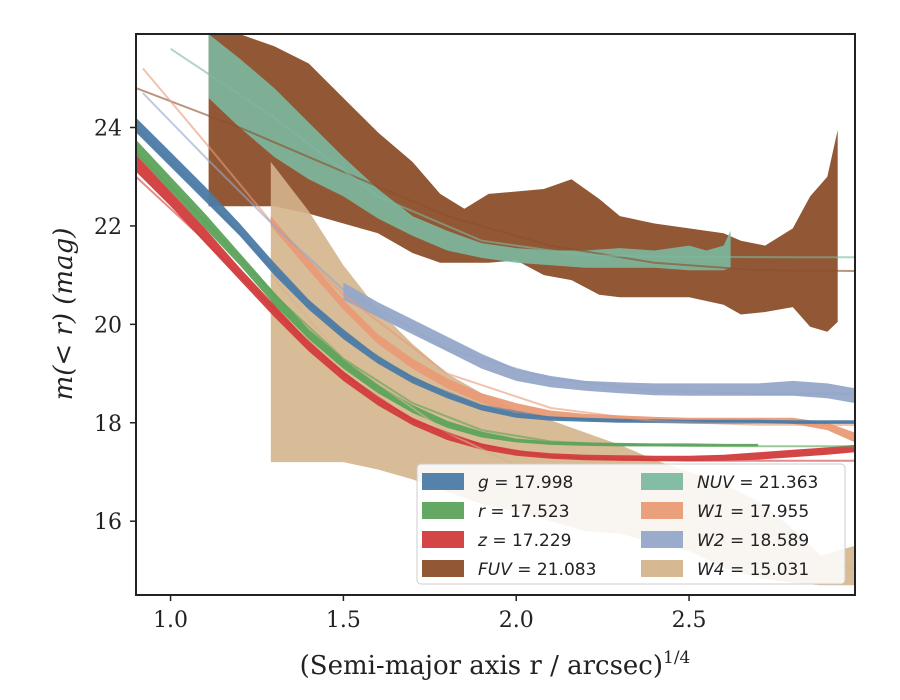 This screenshot has height=700, width=900. Describe the element at coordinates (599, 343) in the screenshot. I see `band-w2` at that location.